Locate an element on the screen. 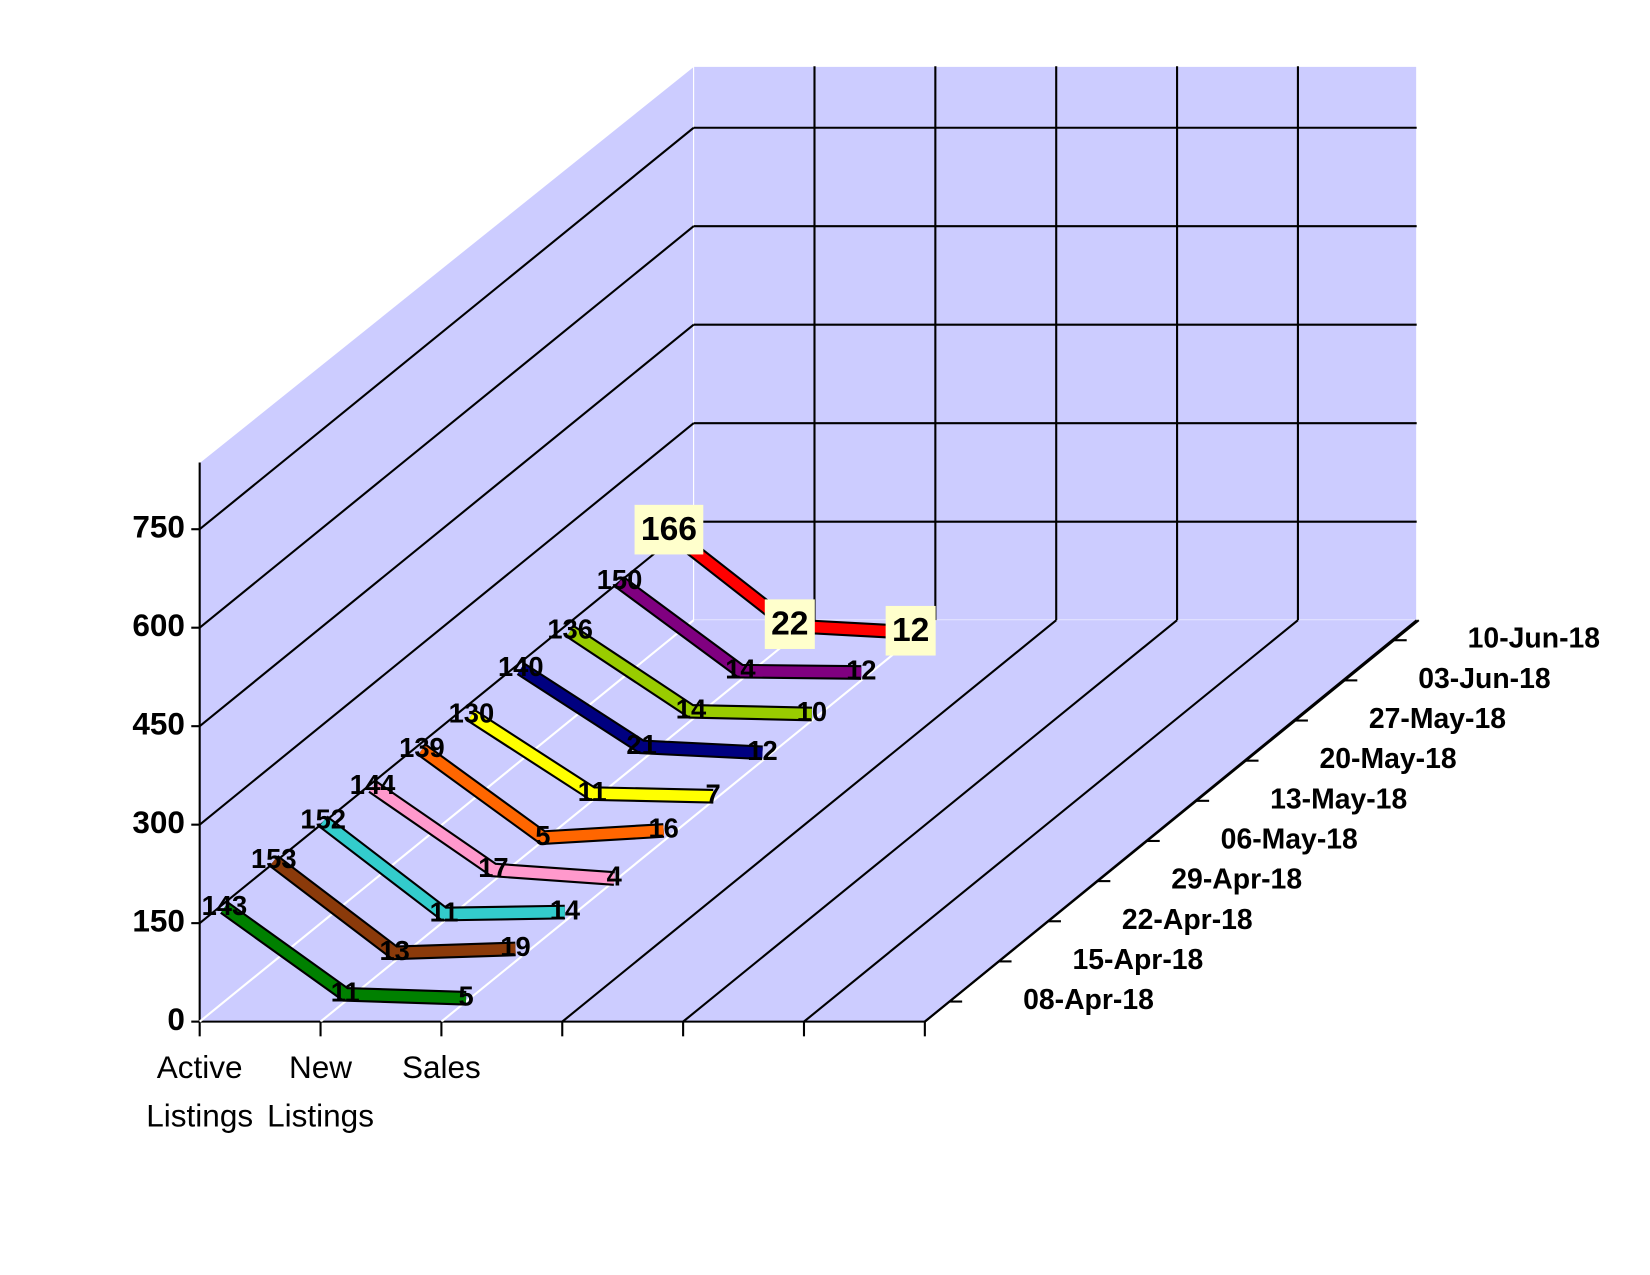 The height and width of the screenshot is (1275, 1650). series-label: 10-Jun-18 is located at coordinates (1534, 639).